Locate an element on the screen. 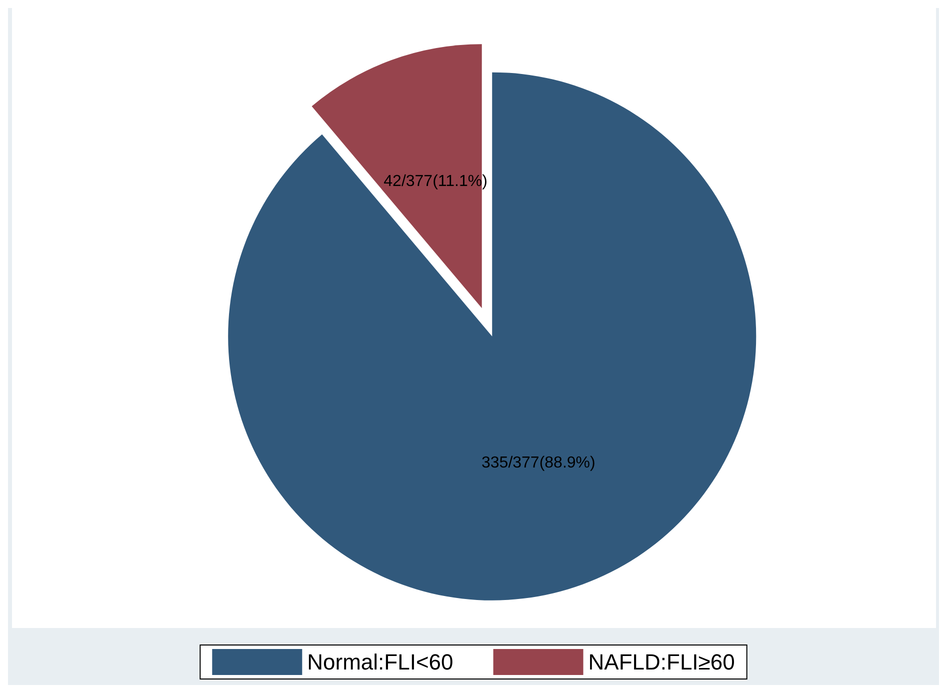 The image size is (947, 693). legend-label: Normal:FLI<60 is located at coordinates (380, 662).